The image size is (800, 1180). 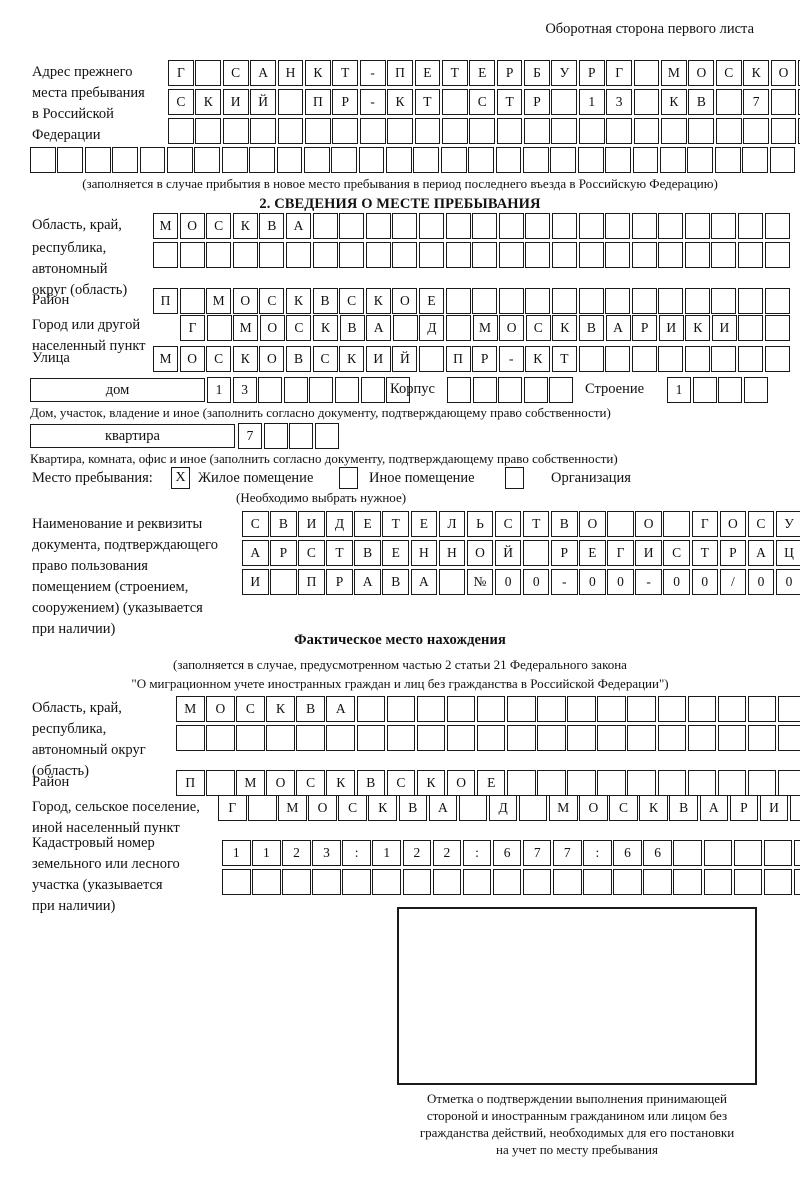 I want to click on char-cell: Н, so click(x=424, y=553).